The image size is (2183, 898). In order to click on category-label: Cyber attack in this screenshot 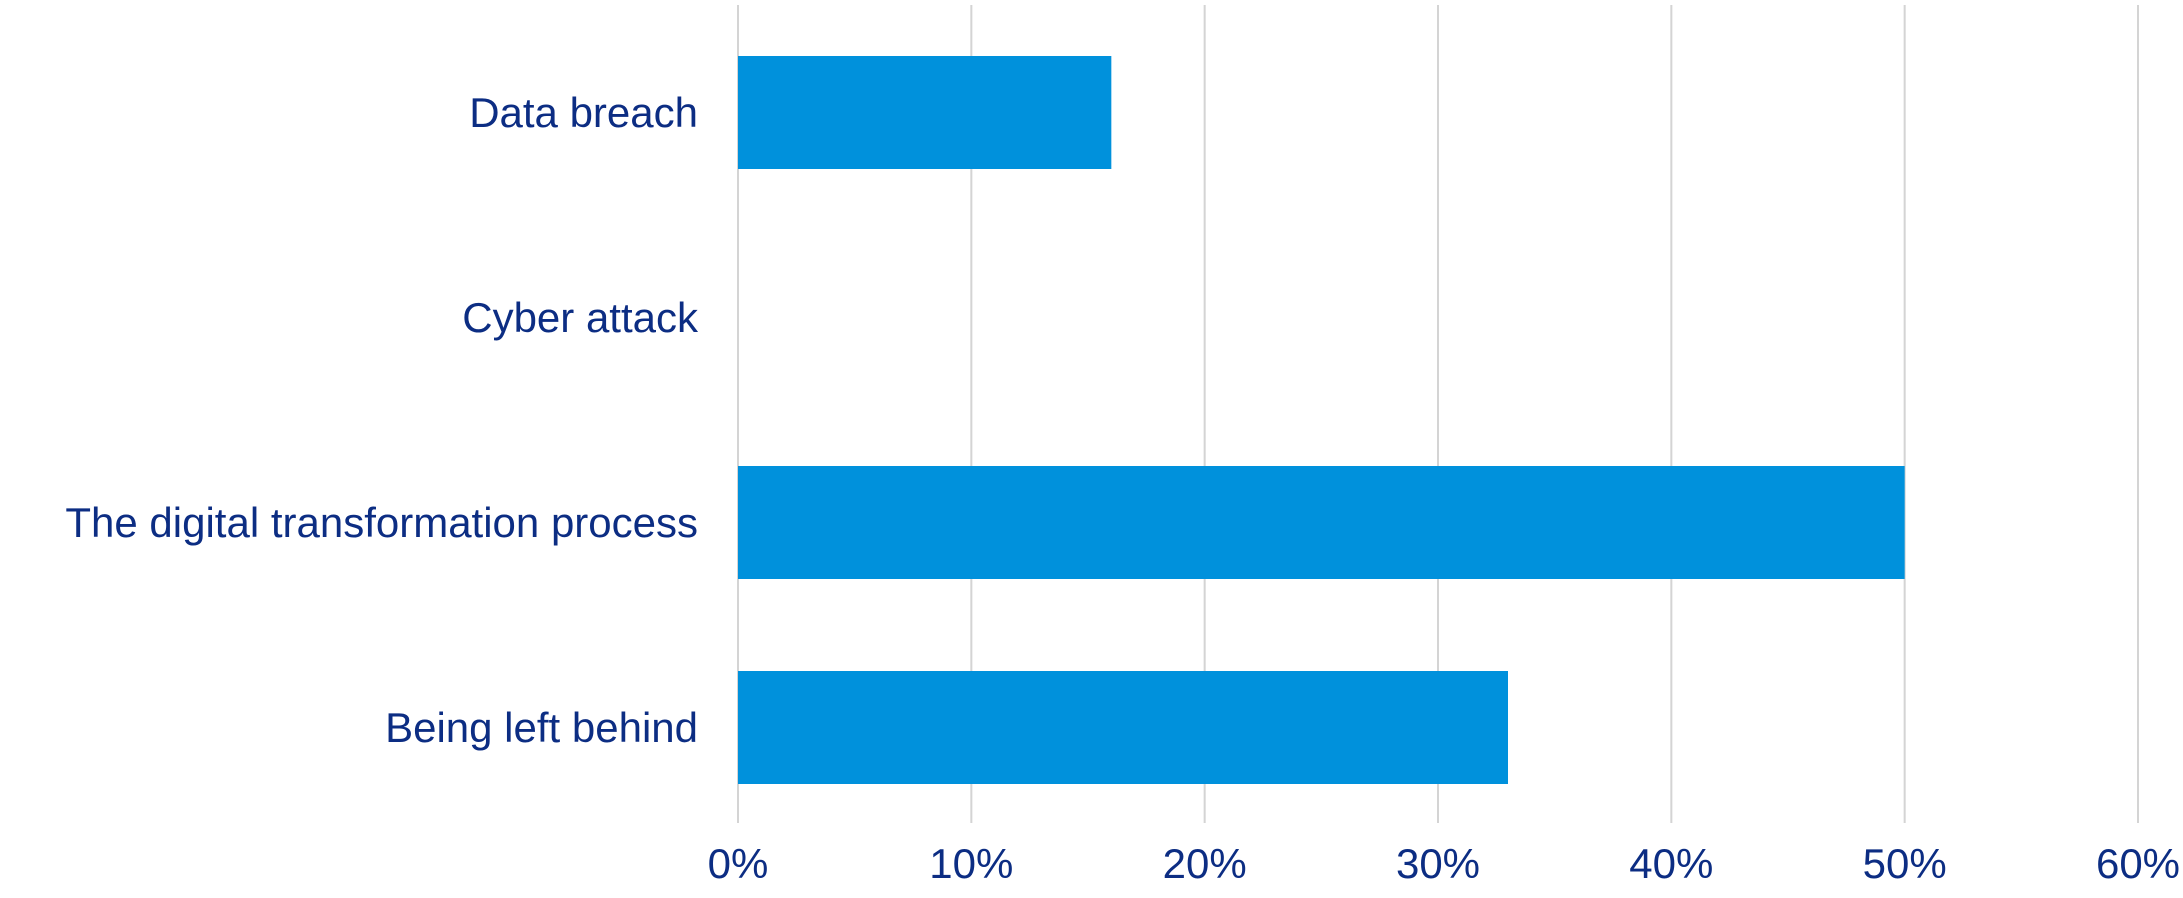, I will do `click(580, 317)`.